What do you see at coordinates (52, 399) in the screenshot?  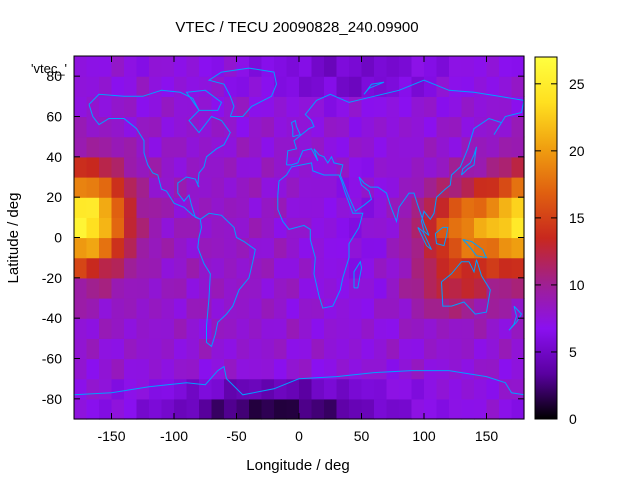 I see `y-tick-label: -80` at bounding box center [52, 399].